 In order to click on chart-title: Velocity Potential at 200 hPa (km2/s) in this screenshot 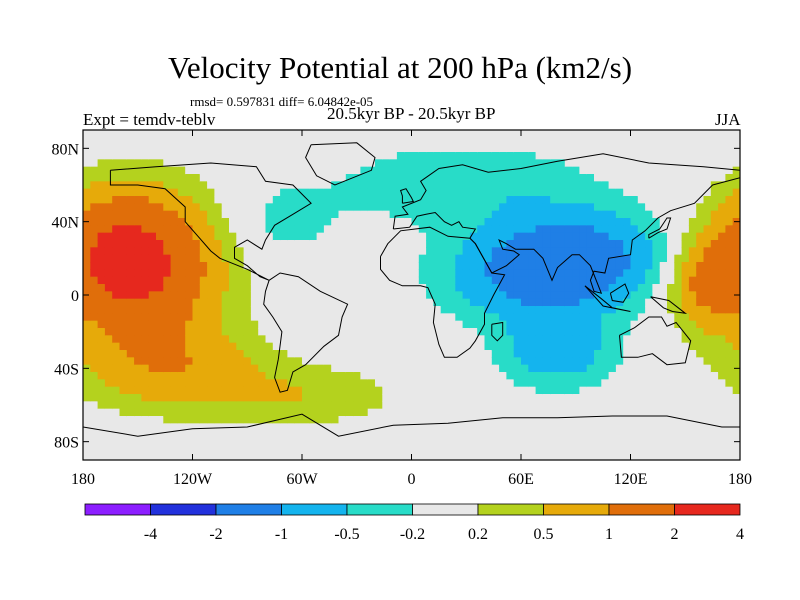, I will do `click(400, 67)`.